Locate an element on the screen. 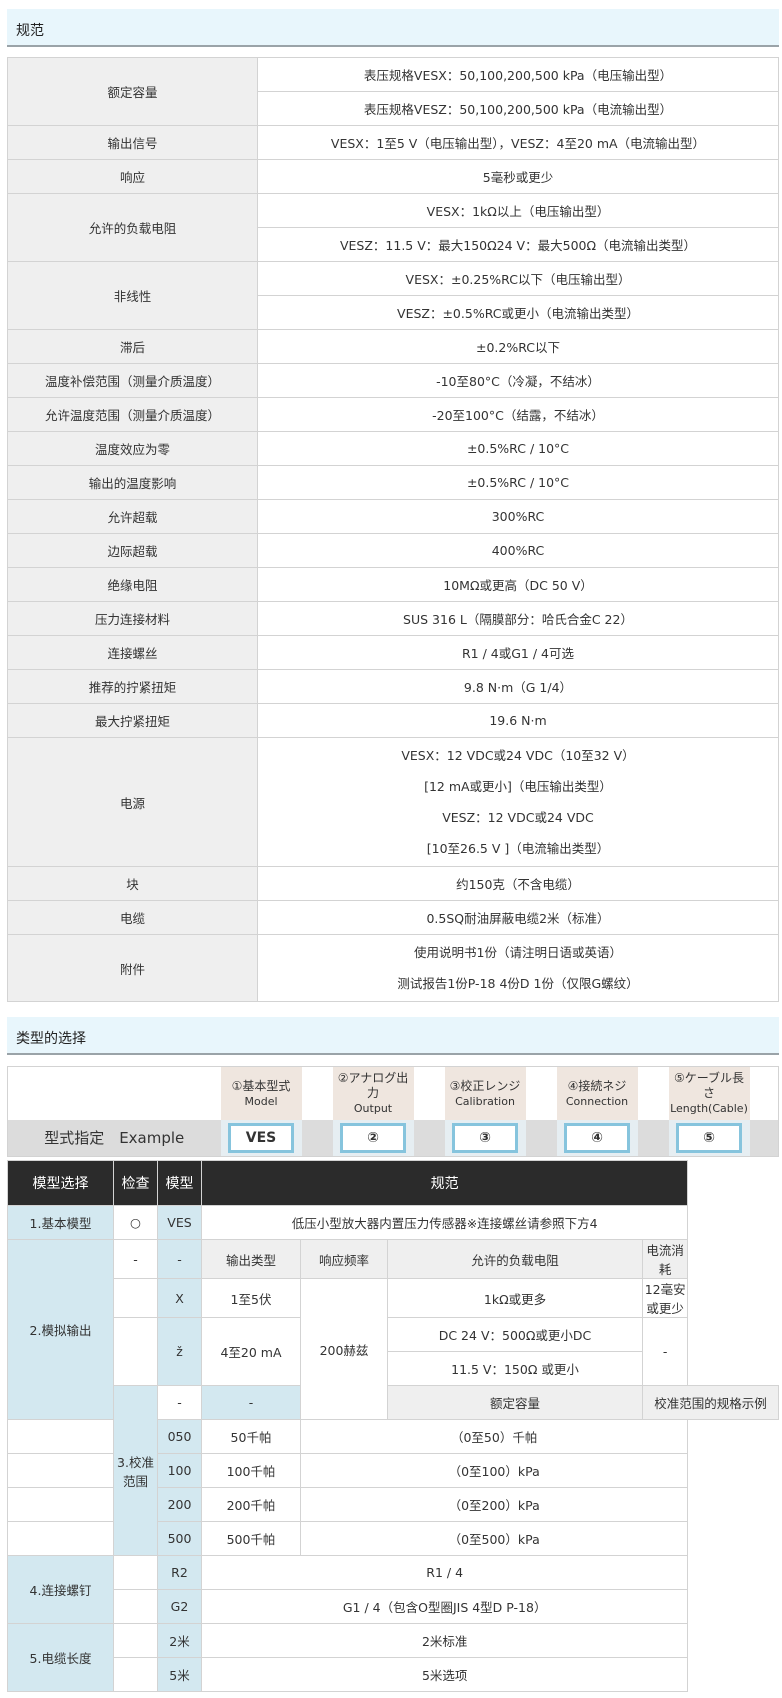 This screenshot has width=782, height=1698. spec-key: 允许温度范围（测量介质温度） is located at coordinates (132, 414).